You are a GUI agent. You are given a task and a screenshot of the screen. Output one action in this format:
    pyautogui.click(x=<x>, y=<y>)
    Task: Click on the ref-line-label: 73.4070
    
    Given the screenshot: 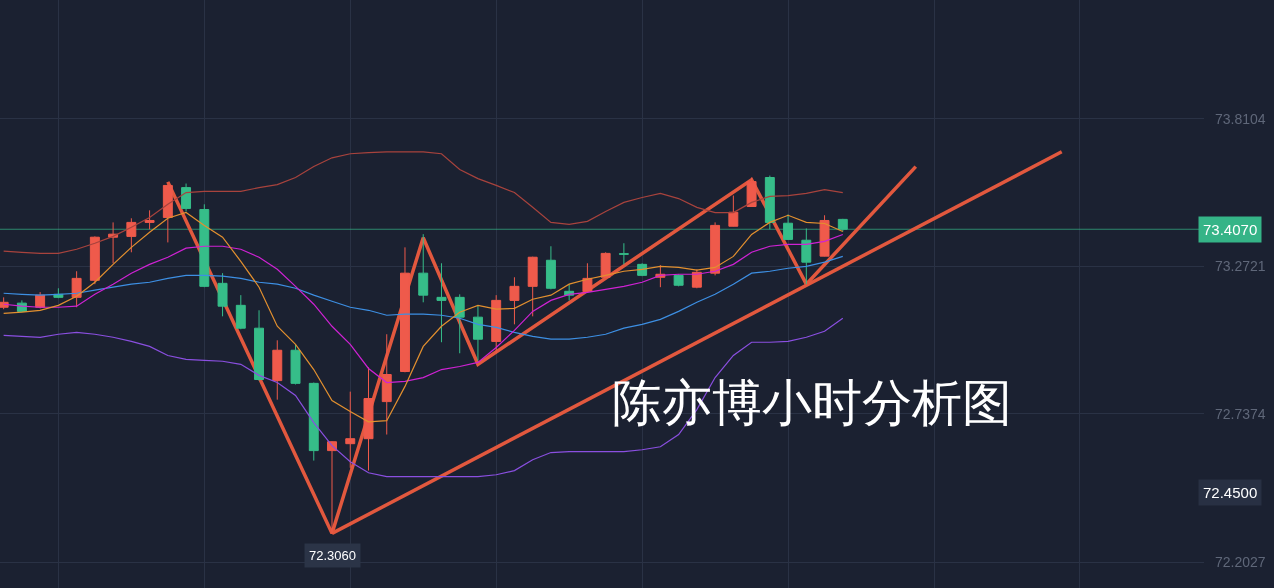 What is the action you would take?
    pyautogui.click(x=1230, y=229)
    